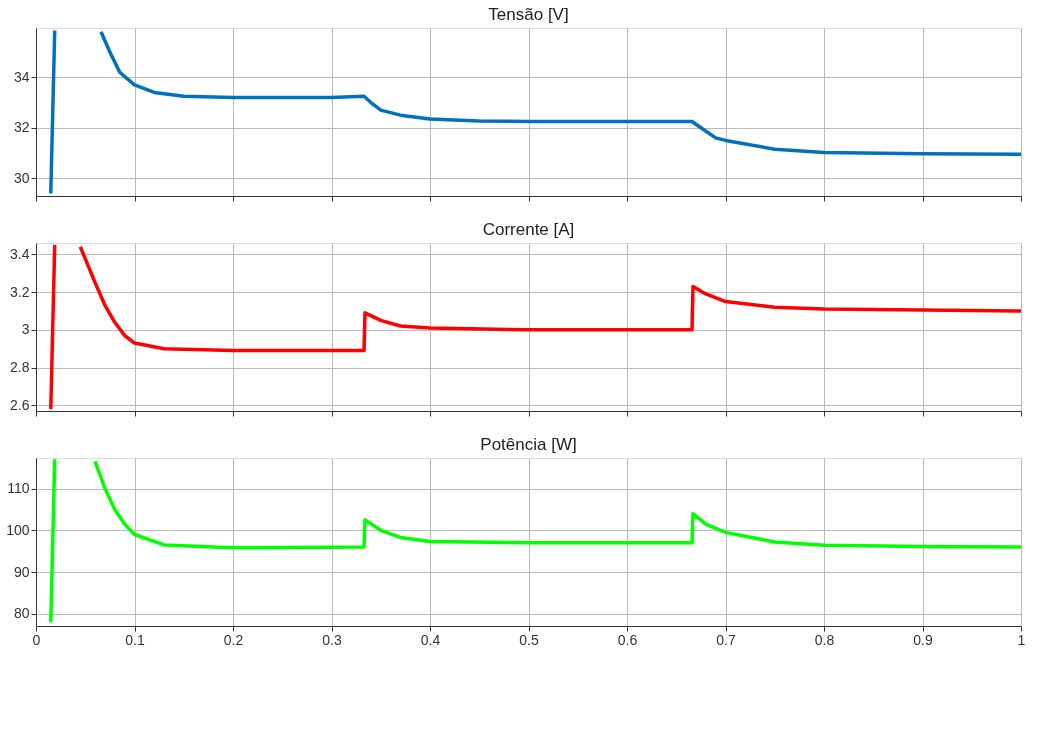 This screenshot has height=747, width=1057. What do you see at coordinates (36, 639) in the screenshot?
I see `x-tick-label: 0` at bounding box center [36, 639].